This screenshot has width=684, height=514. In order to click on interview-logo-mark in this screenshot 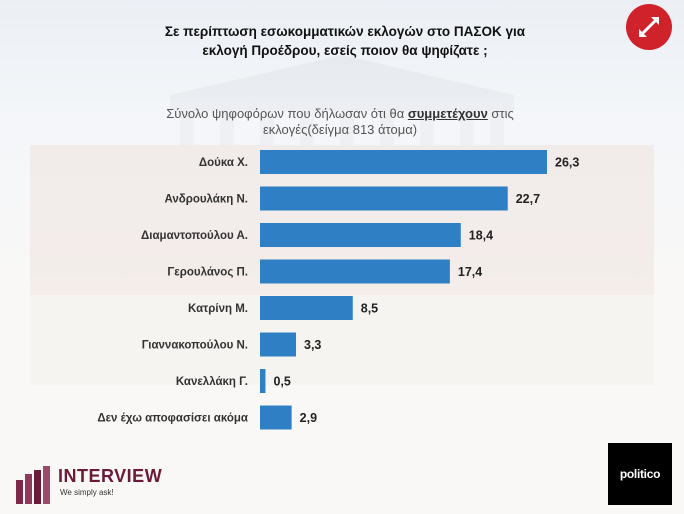, I will do `click(33, 485)`.